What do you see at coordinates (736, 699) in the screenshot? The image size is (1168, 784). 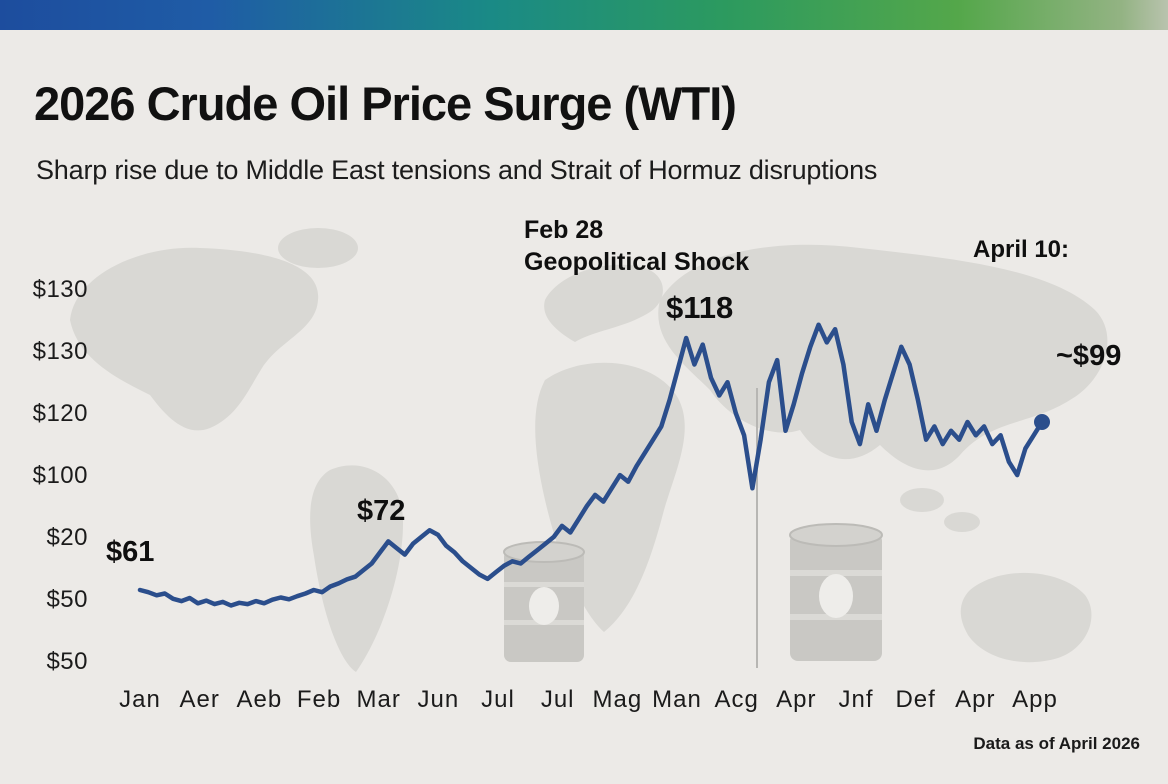 I see `x-axis-label: Acg` at bounding box center [736, 699].